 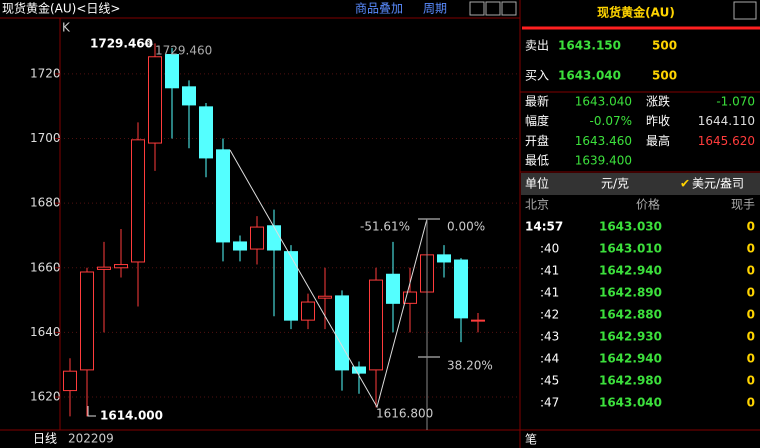 What do you see at coordinates (640, 184) in the screenshot?
I see `unit-bar` at bounding box center [640, 184].